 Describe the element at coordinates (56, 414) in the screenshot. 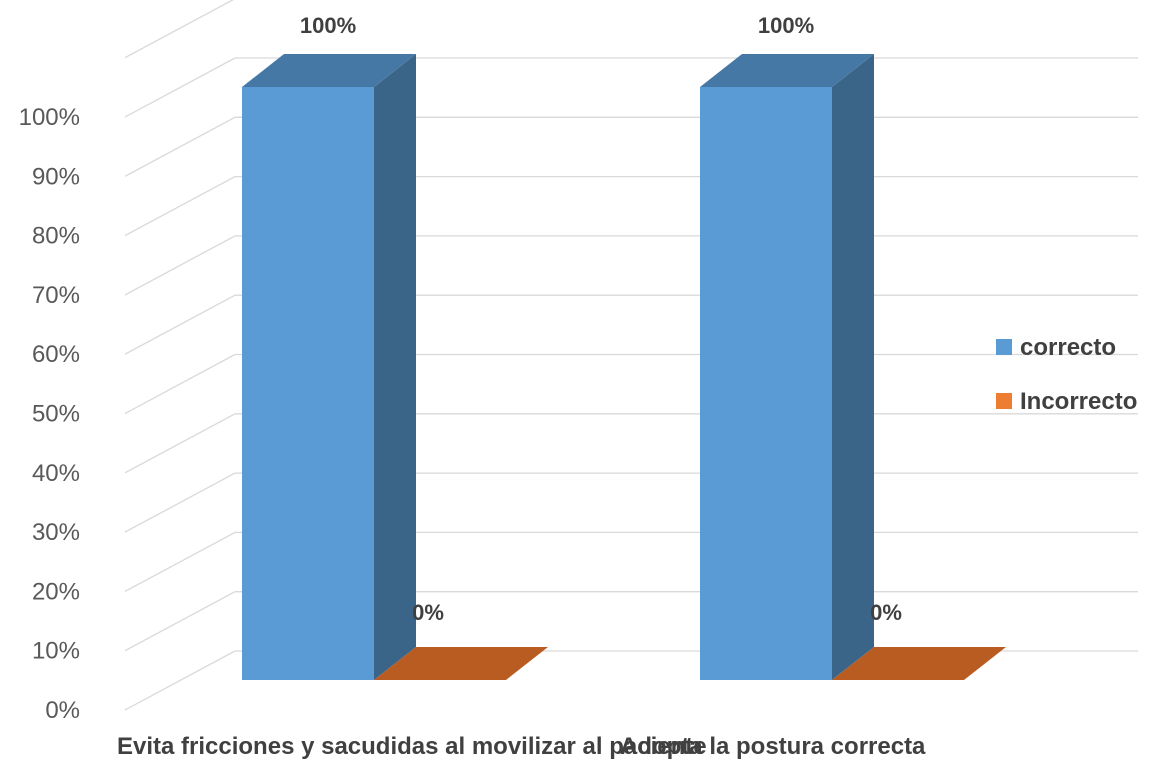

I see `y-tick-label: 50%` at that location.